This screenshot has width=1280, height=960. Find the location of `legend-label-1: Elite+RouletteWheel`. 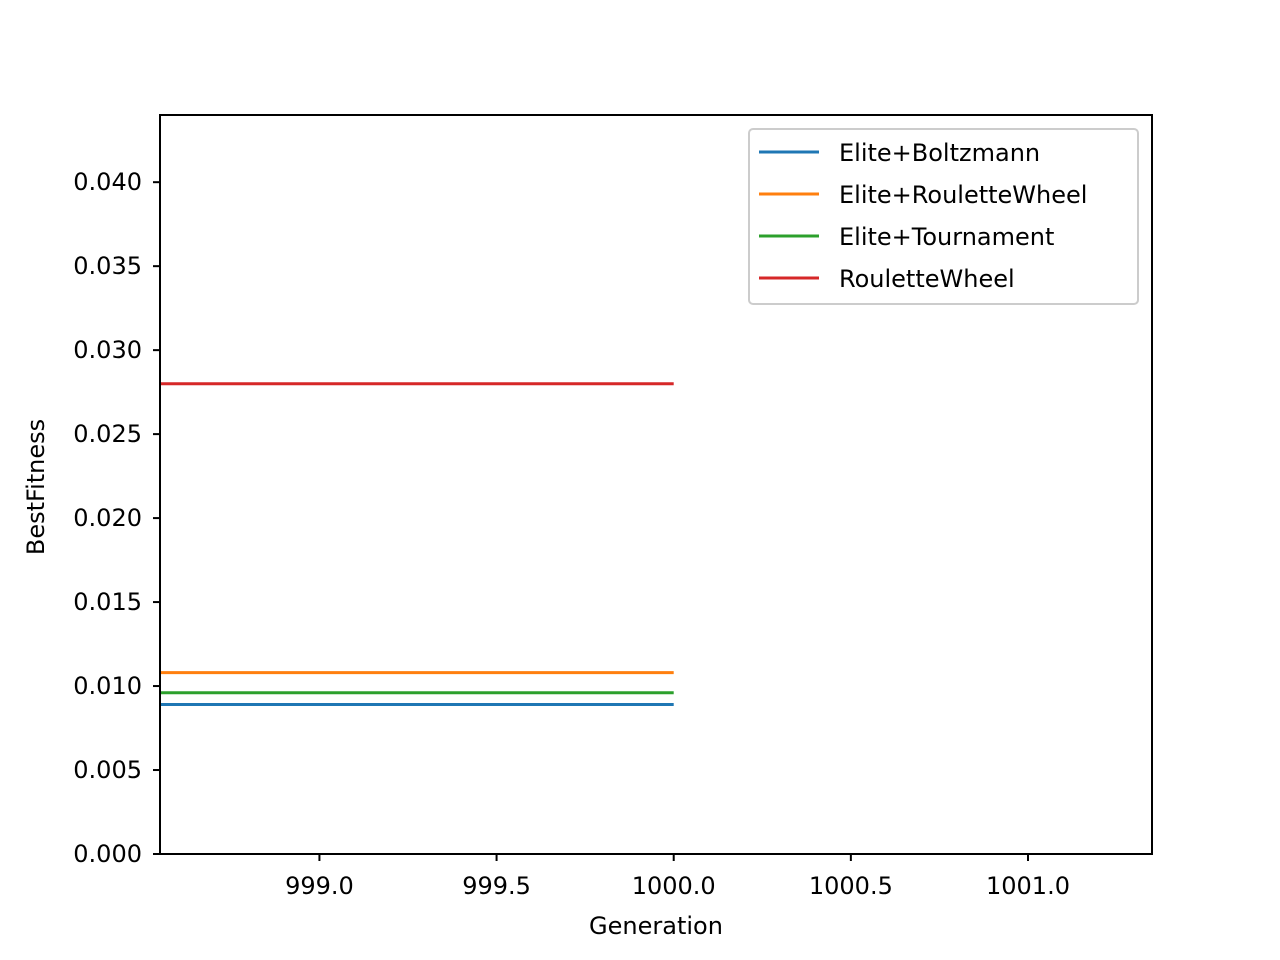

legend-label-1: Elite+RouletteWheel is located at coordinates (963, 195).